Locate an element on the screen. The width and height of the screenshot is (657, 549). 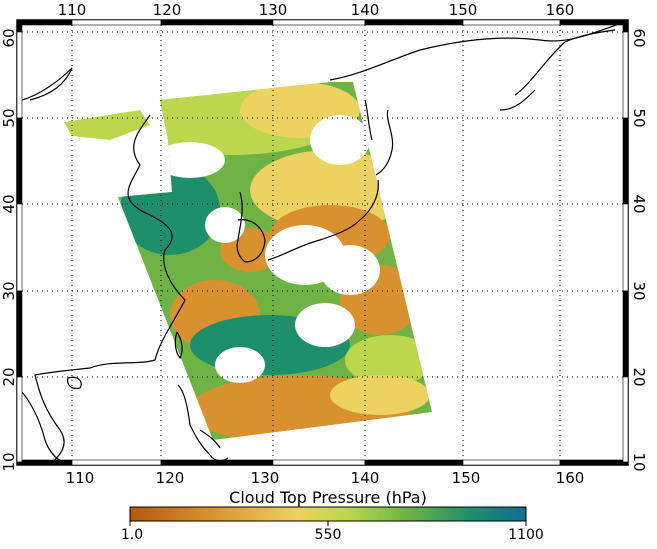
lat-labels-left: 10 20 30 40 50 60 is located at coordinates (9, 249).